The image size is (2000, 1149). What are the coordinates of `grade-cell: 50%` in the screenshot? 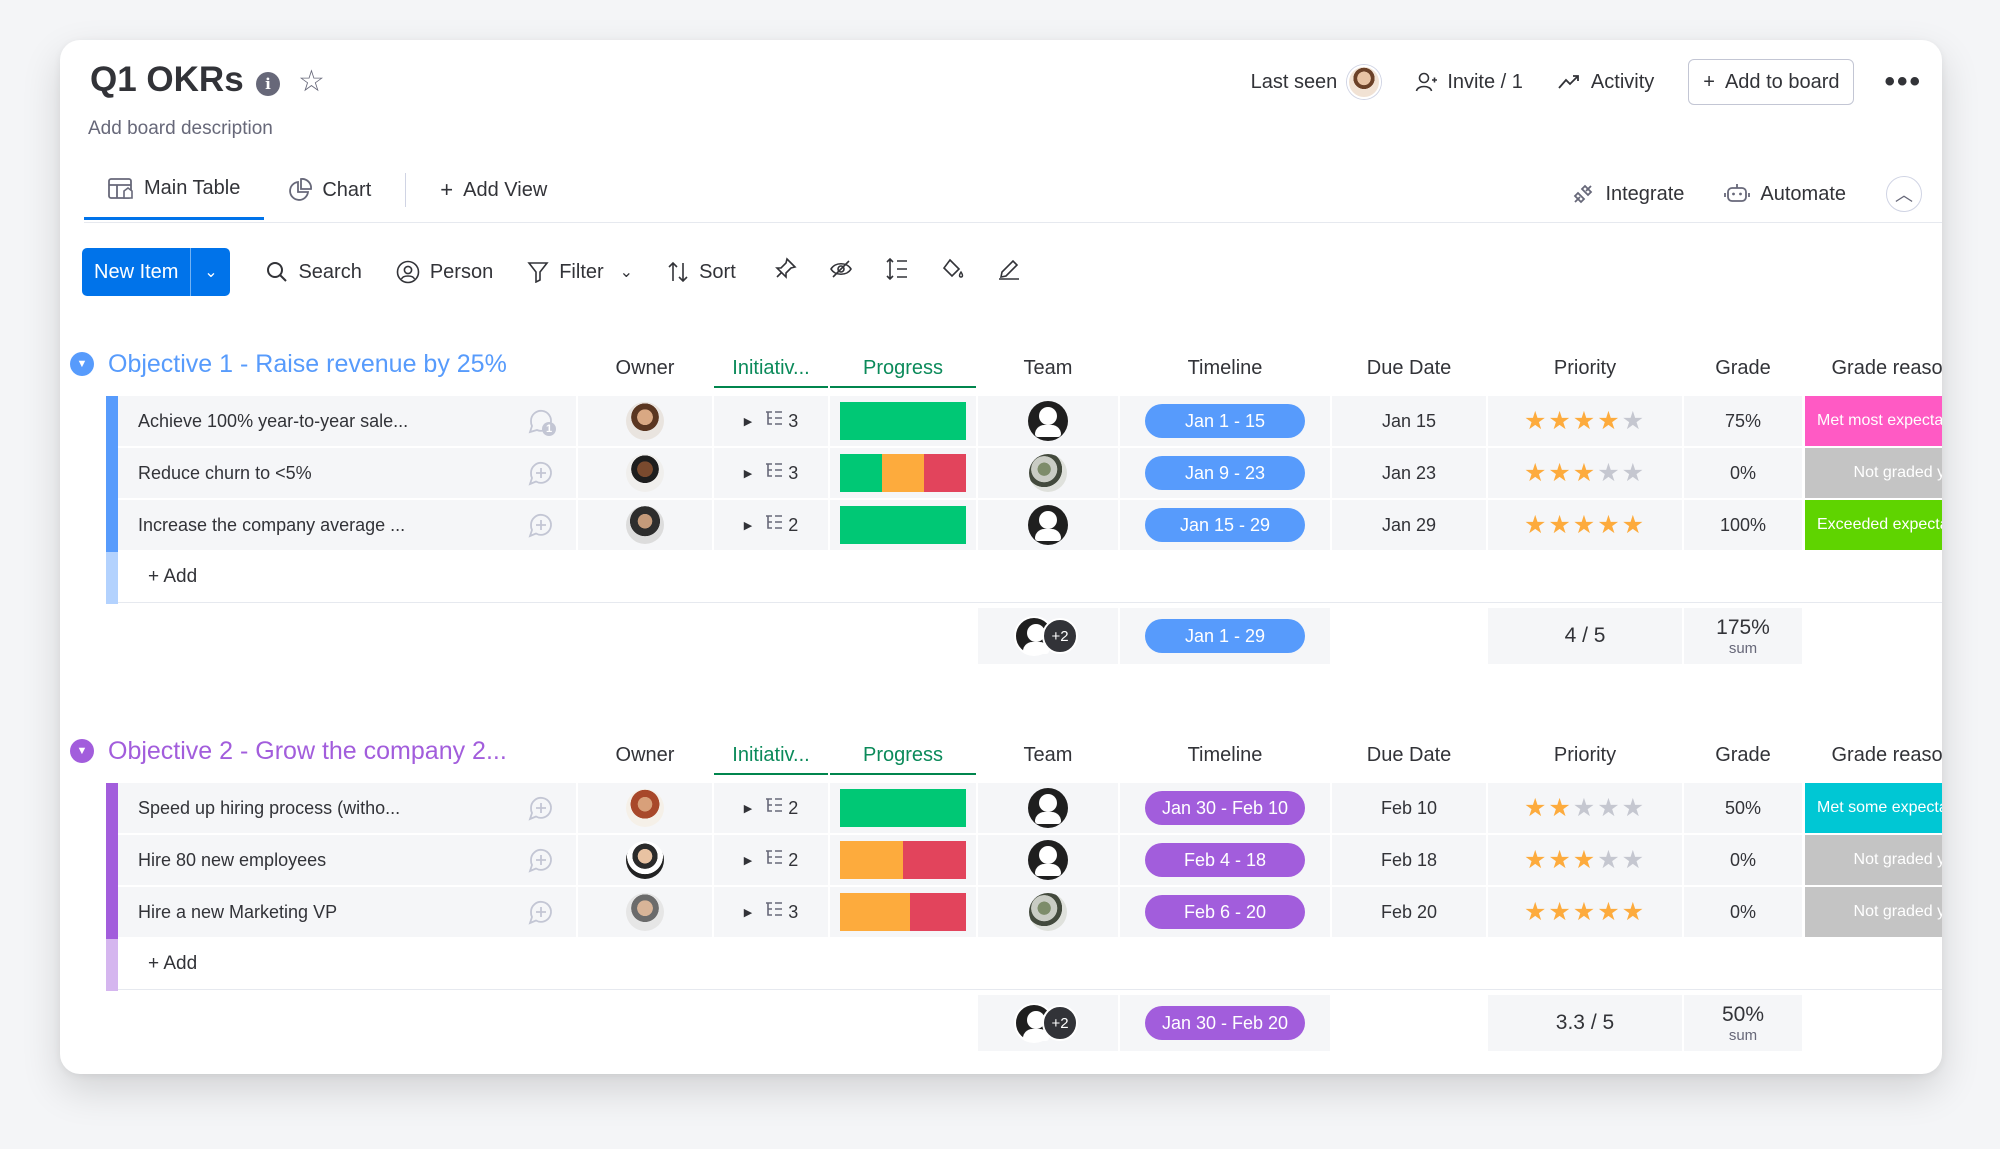 It's located at (1743, 808).